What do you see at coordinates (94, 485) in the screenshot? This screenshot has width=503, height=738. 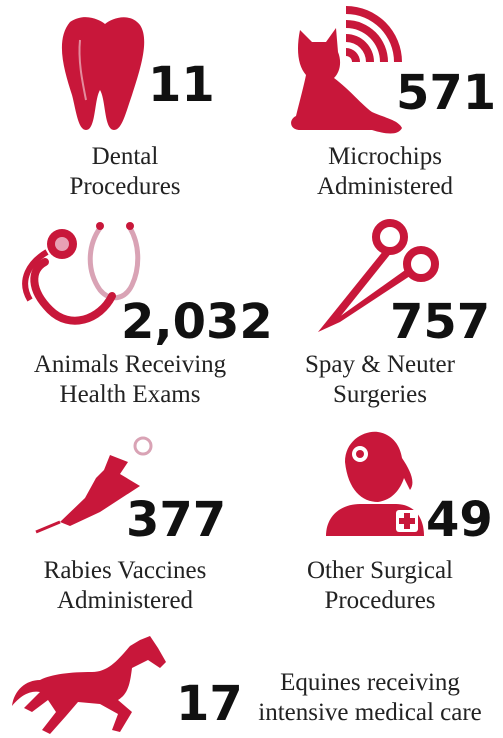 I see `syringe-icon` at bounding box center [94, 485].